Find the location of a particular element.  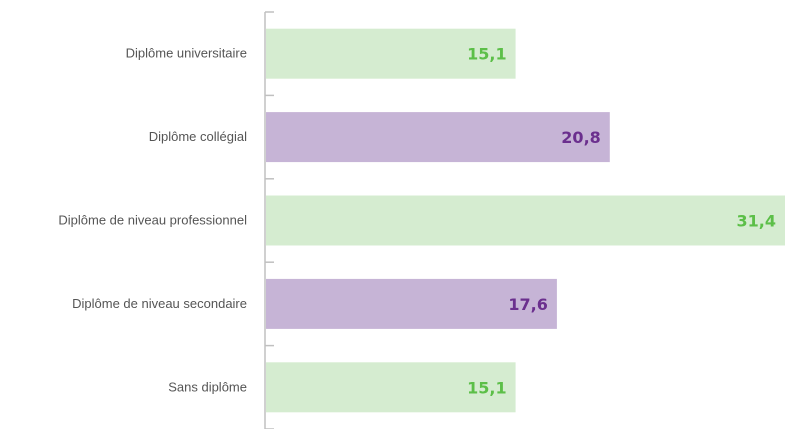

data-label: 17,6 is located at coordinates (527, 304).